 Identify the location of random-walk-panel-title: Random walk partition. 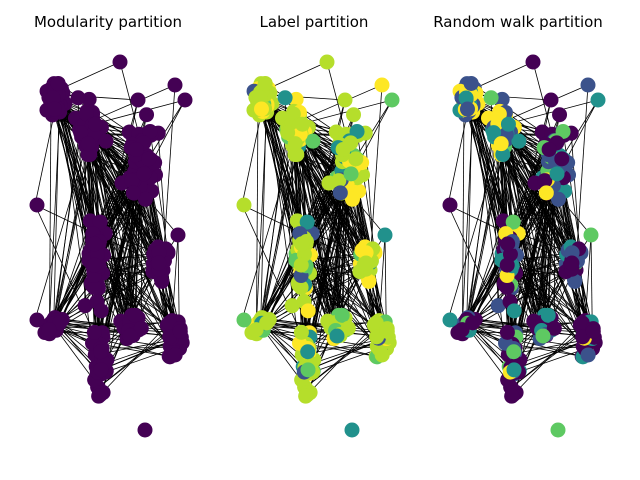
(518, 22).